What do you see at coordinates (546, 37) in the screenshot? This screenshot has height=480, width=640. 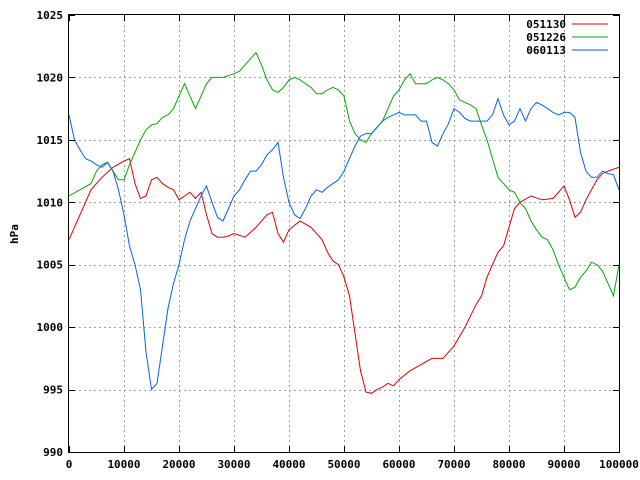 I see `legend-label: 051226` at bounding box center [546, 37].